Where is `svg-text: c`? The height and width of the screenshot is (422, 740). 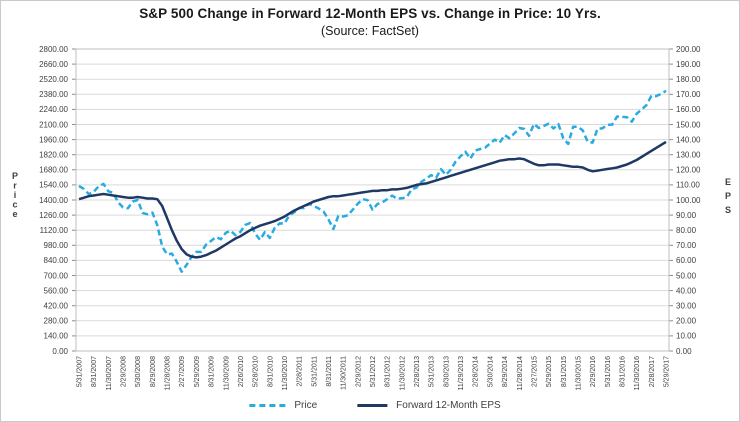
svg-text: c is located at coordinates (14, 205).